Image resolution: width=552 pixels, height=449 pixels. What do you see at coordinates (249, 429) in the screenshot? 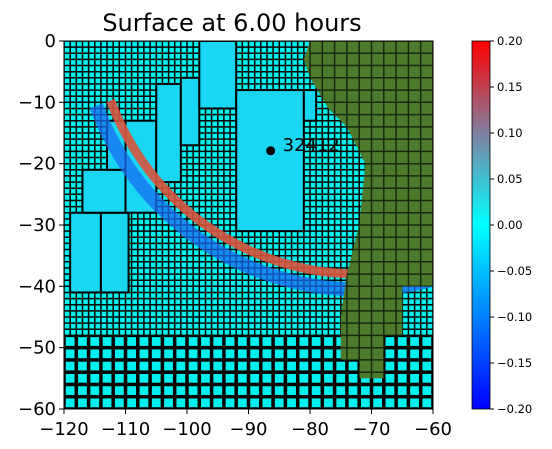
I see `x-tick-label: −90` at bounding box center [249, 429].